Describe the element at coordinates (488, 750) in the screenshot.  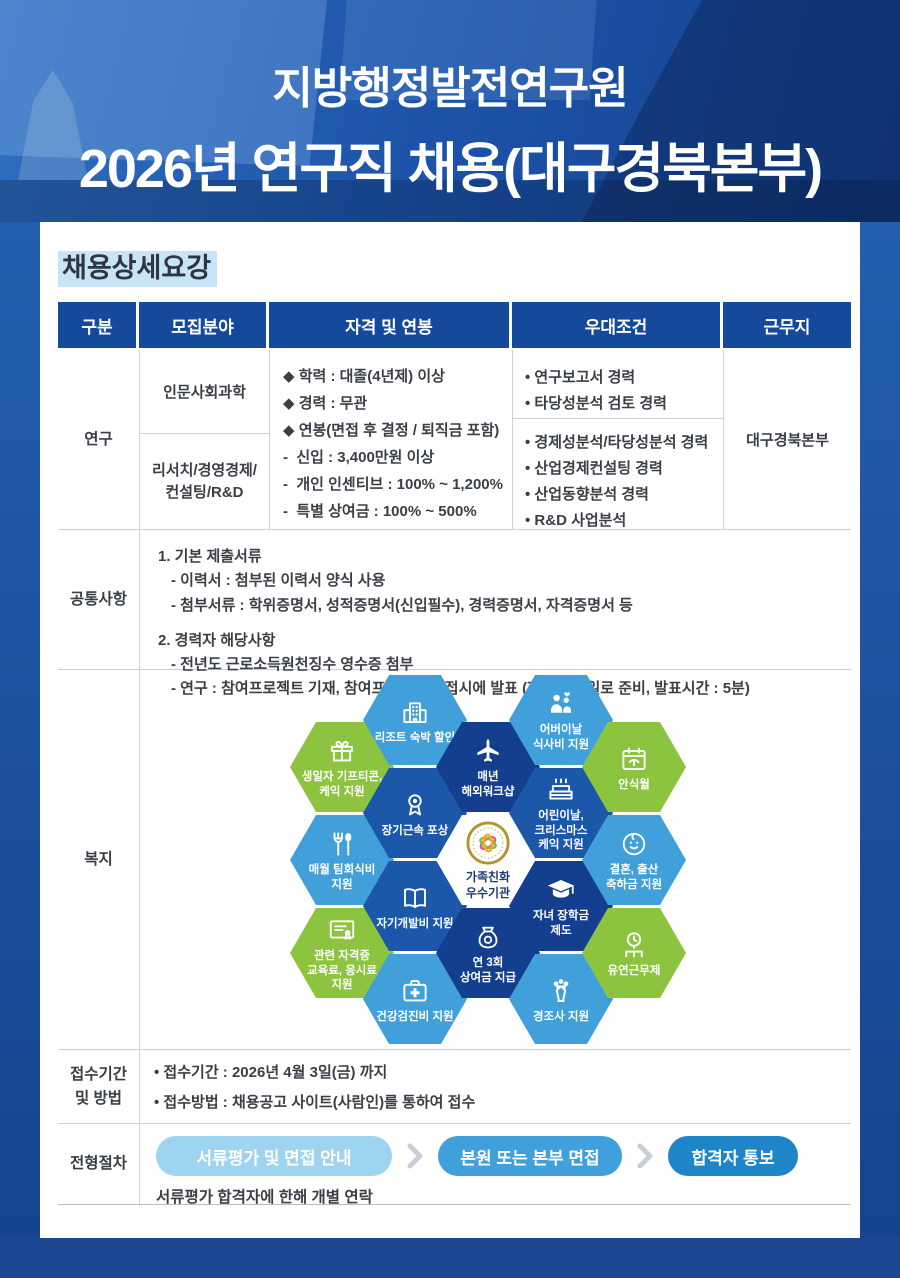
I see `airplane-icon` at that location.